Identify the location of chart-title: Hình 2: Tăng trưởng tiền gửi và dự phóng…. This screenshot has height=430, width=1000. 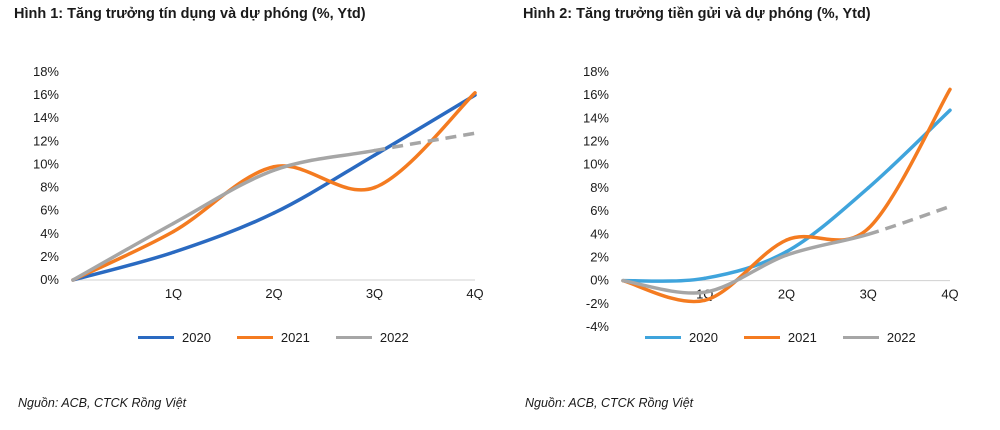
(697, 14).